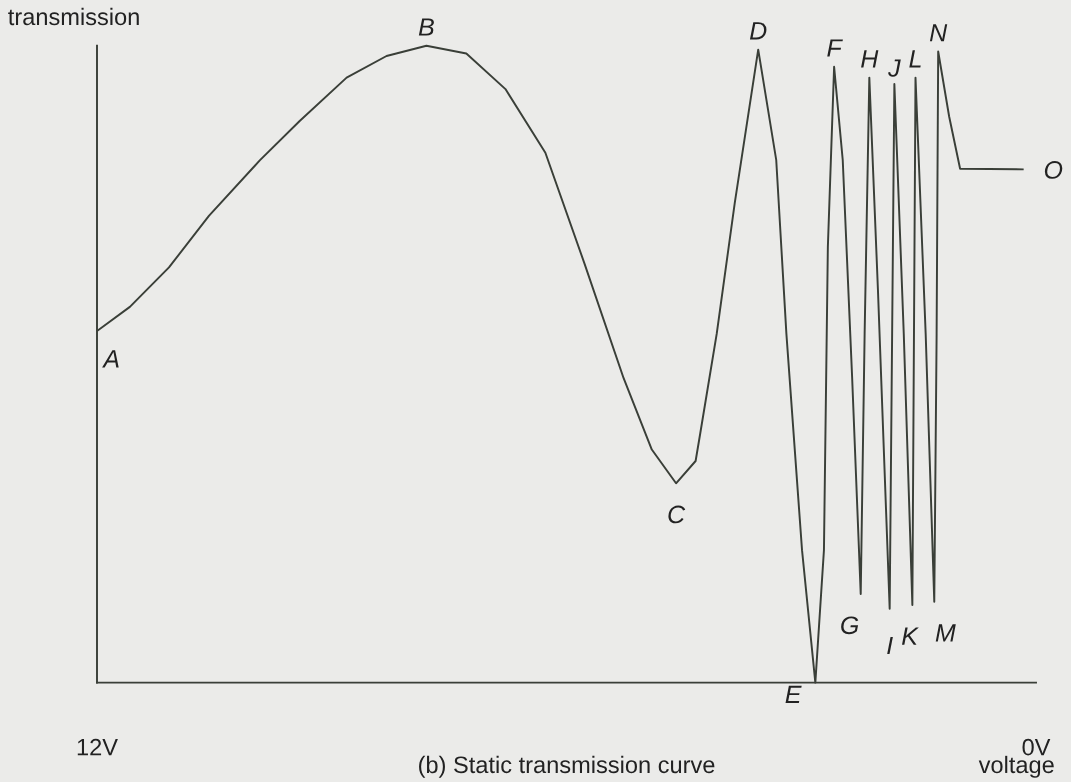 The image size is (1071, 782). Describe the element at coordinates (110, 359) in the screenshot. I see `annotation: A` at that location.